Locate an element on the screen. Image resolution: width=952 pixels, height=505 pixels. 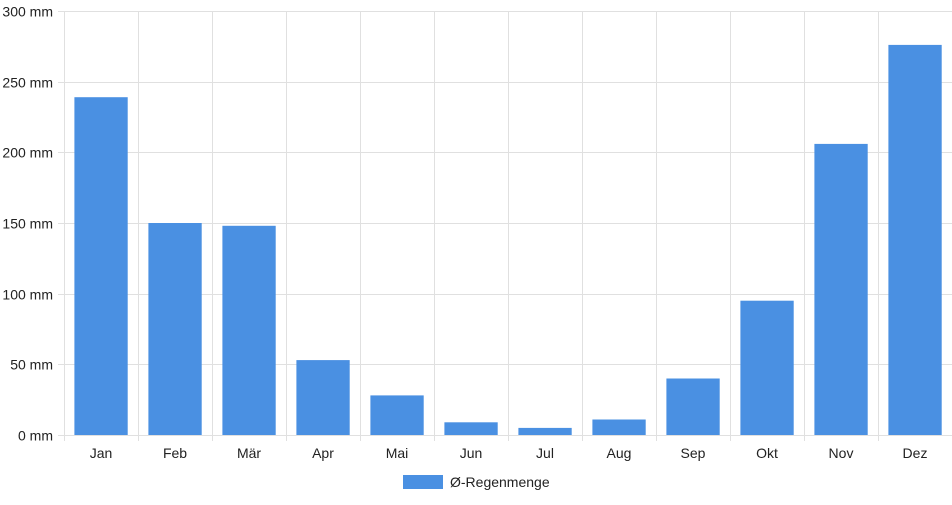
legend-label: Ø-Regenmenge is located at coordinates (500, 482).